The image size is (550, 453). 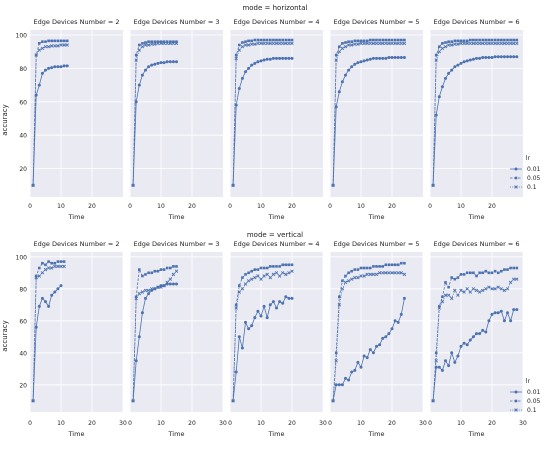 I want to click on legend-entry-label: 0.1, so click(x=532, y=410).